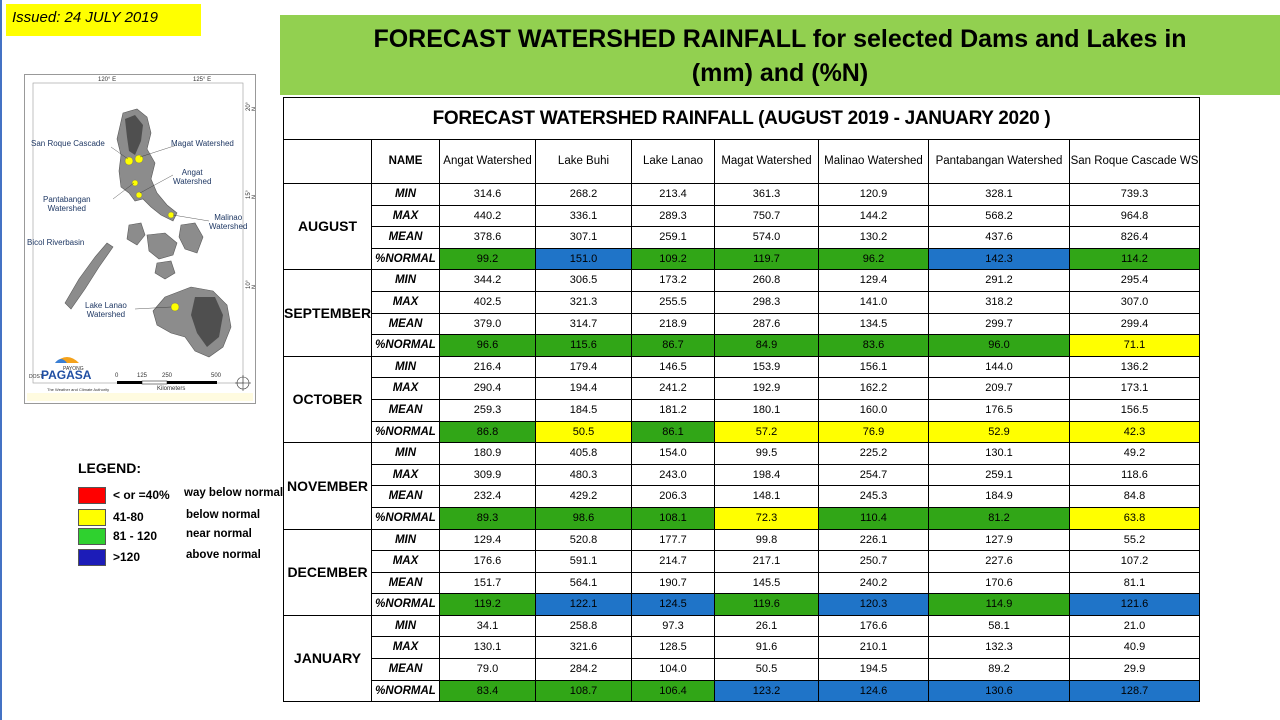  What do you see at coordinates (487, 194) in the screenshot?
I see `value-cell: 314.6` at bounding box center [487, 194].